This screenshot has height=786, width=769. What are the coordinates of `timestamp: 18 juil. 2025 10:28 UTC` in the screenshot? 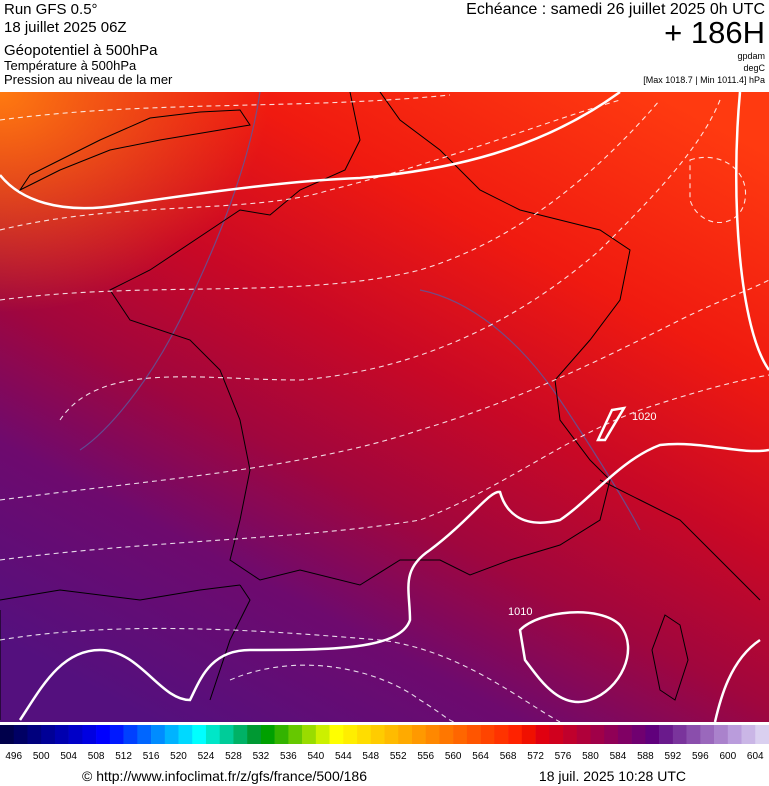 It's located at (612, 776).